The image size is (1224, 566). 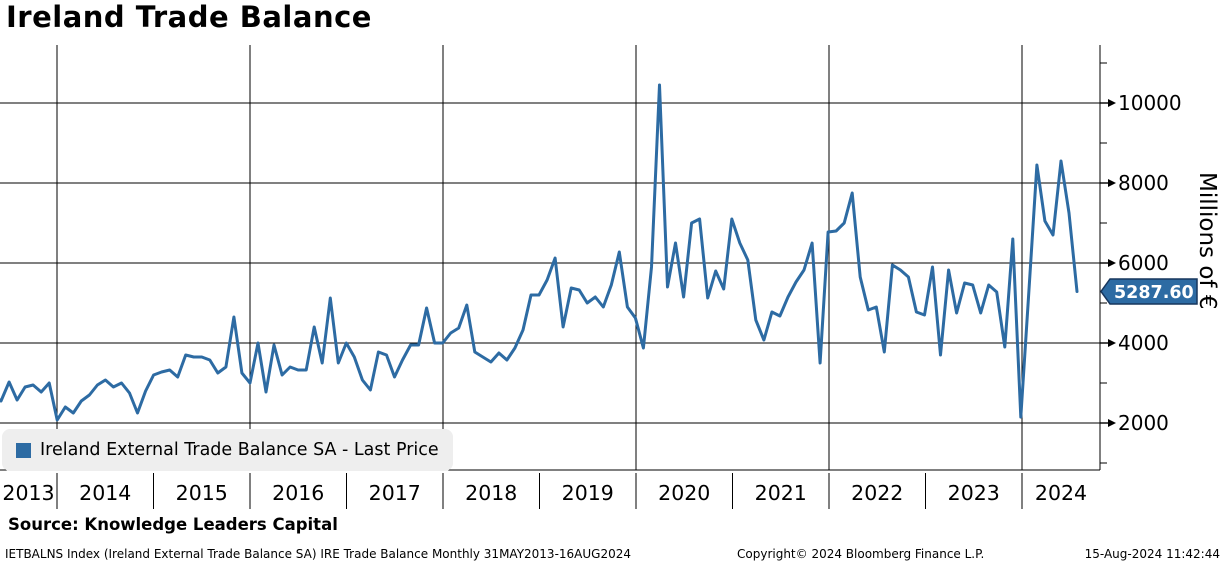 I want to click on x-axis-tick-label: 2013, so click(x=28, y=493).